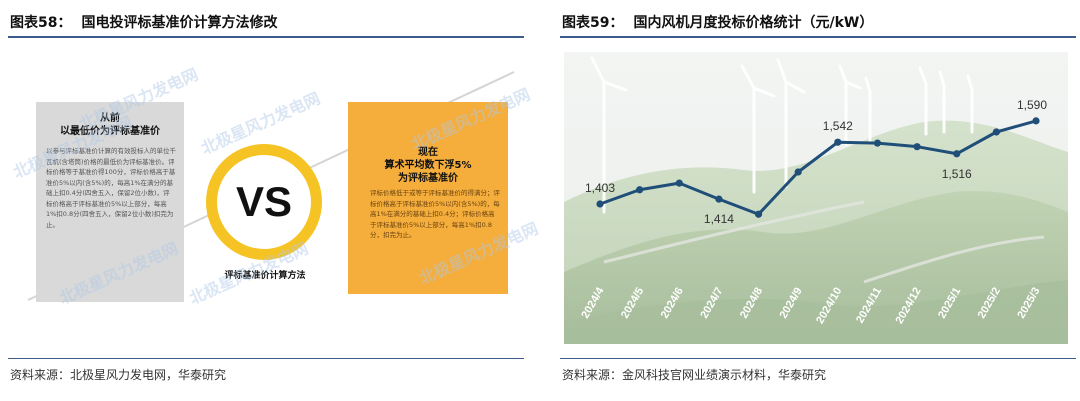 The height and width of the screenshot is (401, 1080). I want to click on x-tick-label: 2024/11, so click(869, 306).